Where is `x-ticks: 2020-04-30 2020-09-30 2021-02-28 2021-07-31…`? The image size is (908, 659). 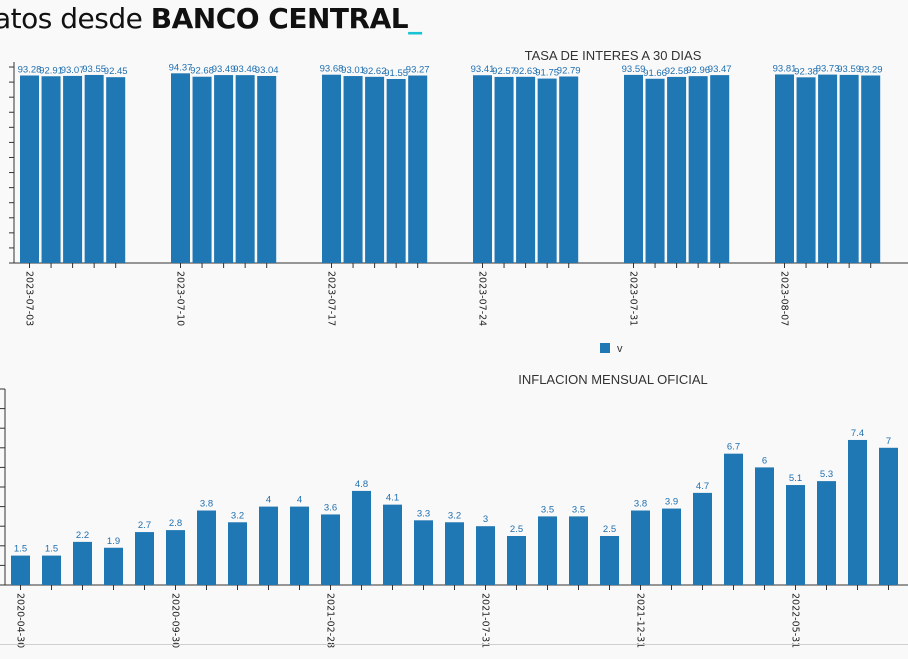
x-ticks: 2020-04-30 2020-09-30 2021-02-28 2021-07-31… is located at coordinates (452, 616).